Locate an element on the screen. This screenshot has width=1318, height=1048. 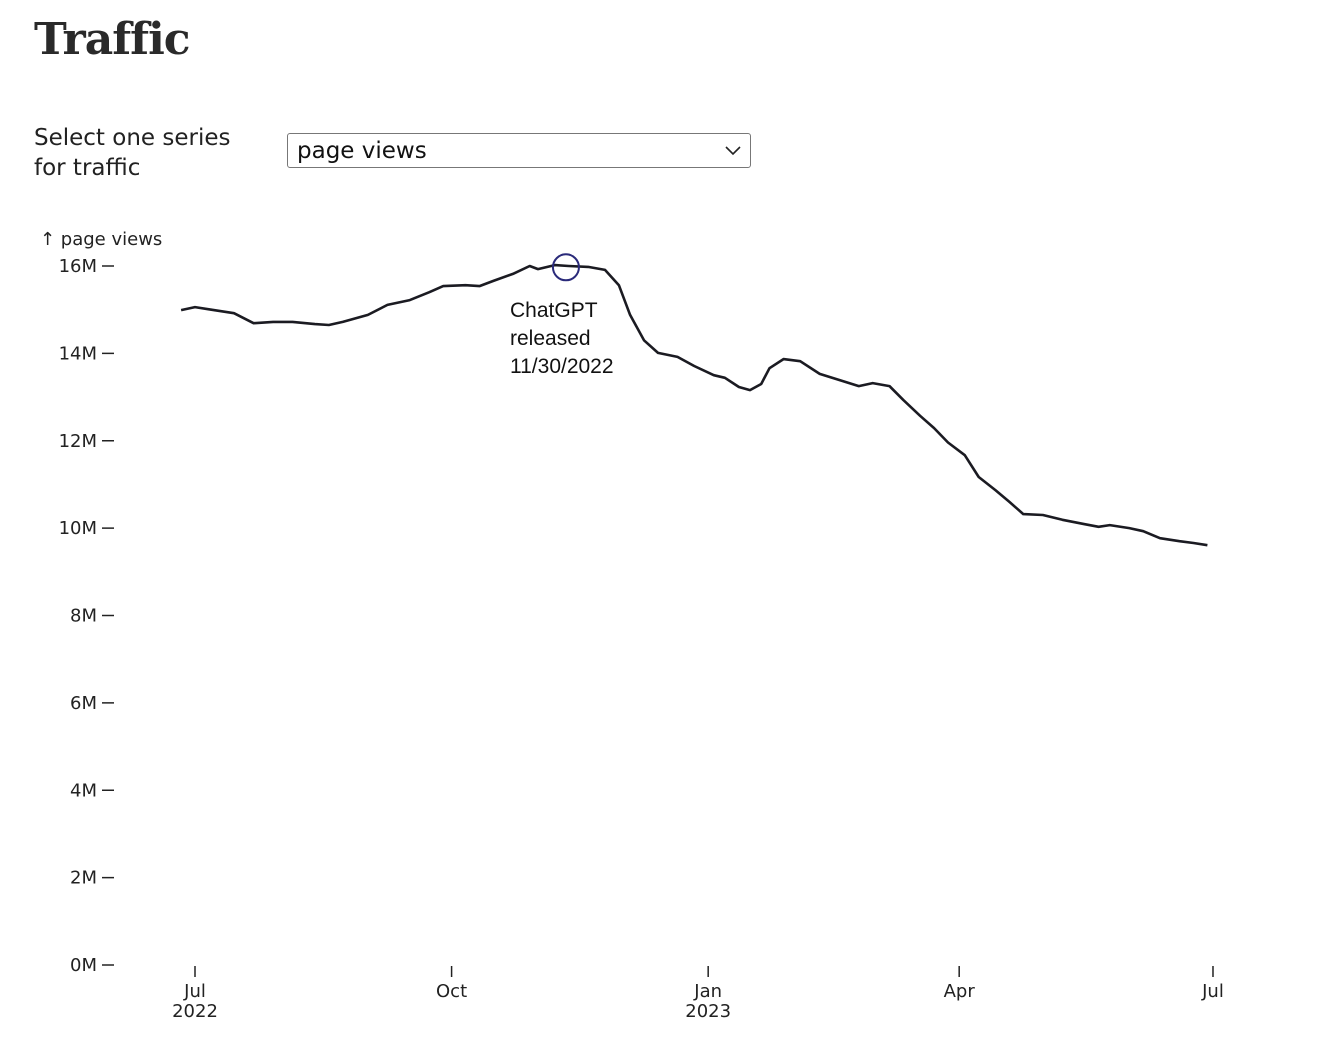
annotation-text: 11/30/2022 is located at coordinates (562, 366).